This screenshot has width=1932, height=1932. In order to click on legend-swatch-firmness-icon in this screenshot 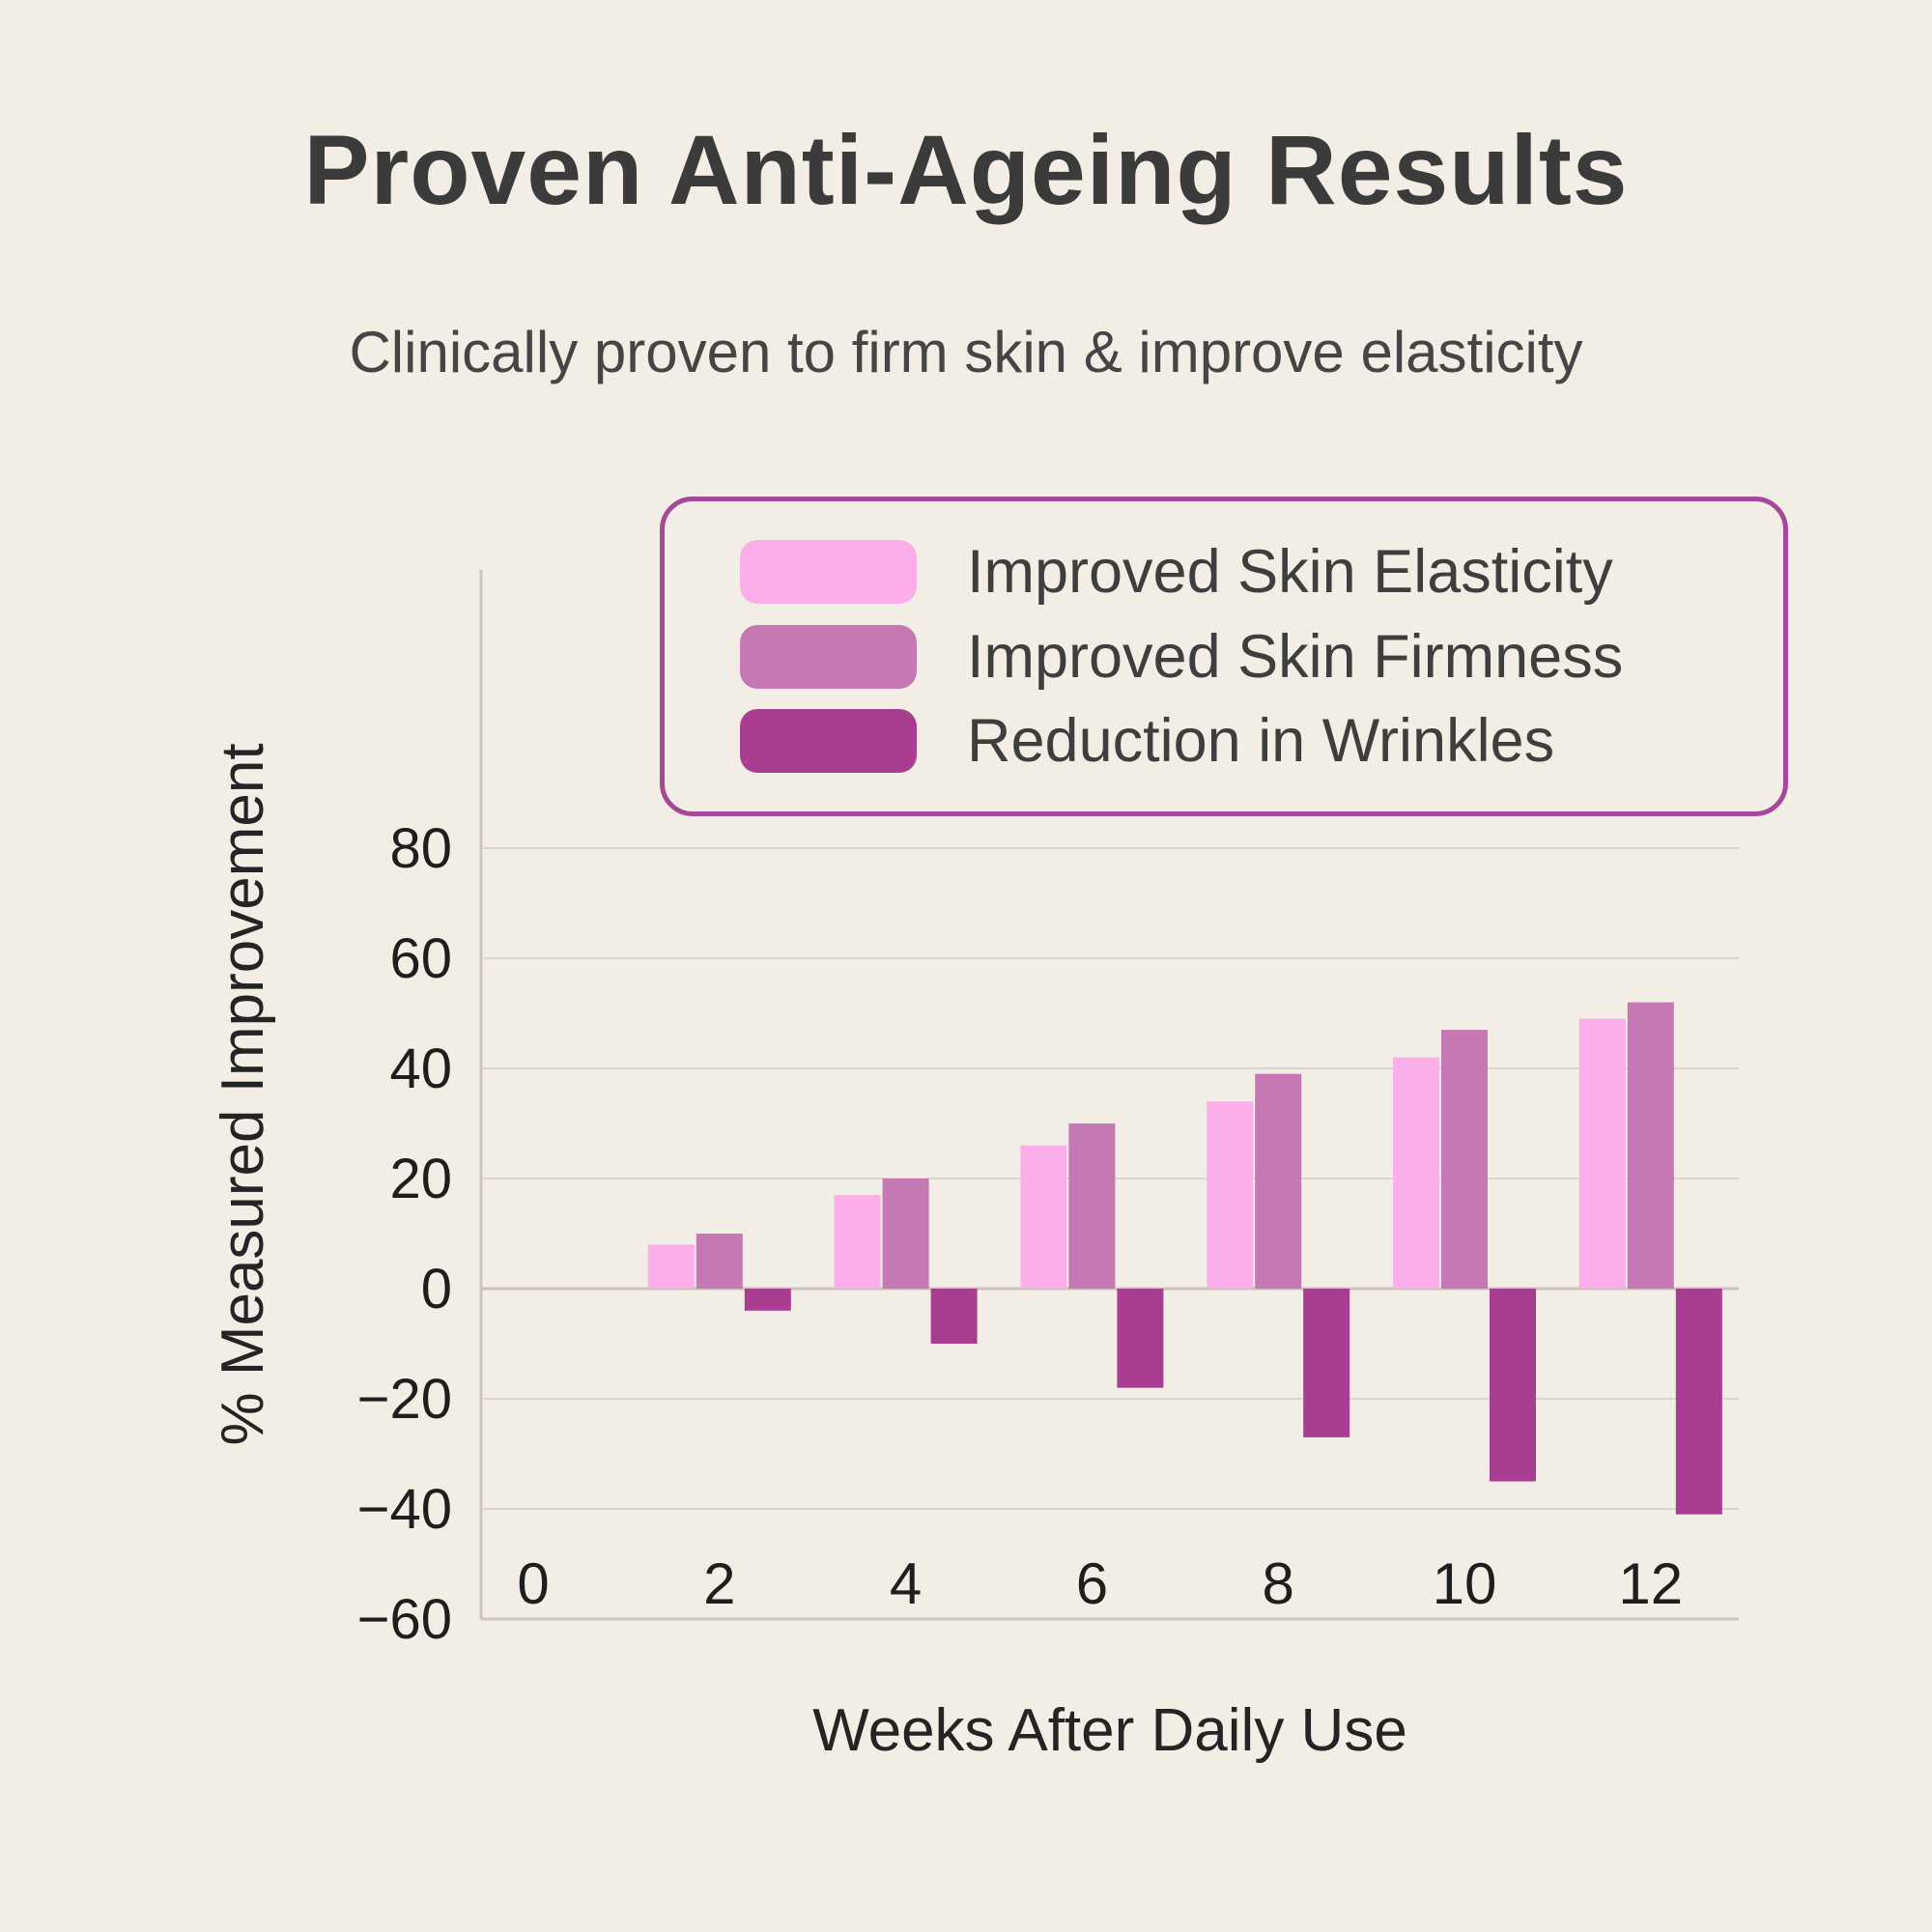, I will do `click(828, 656)`.